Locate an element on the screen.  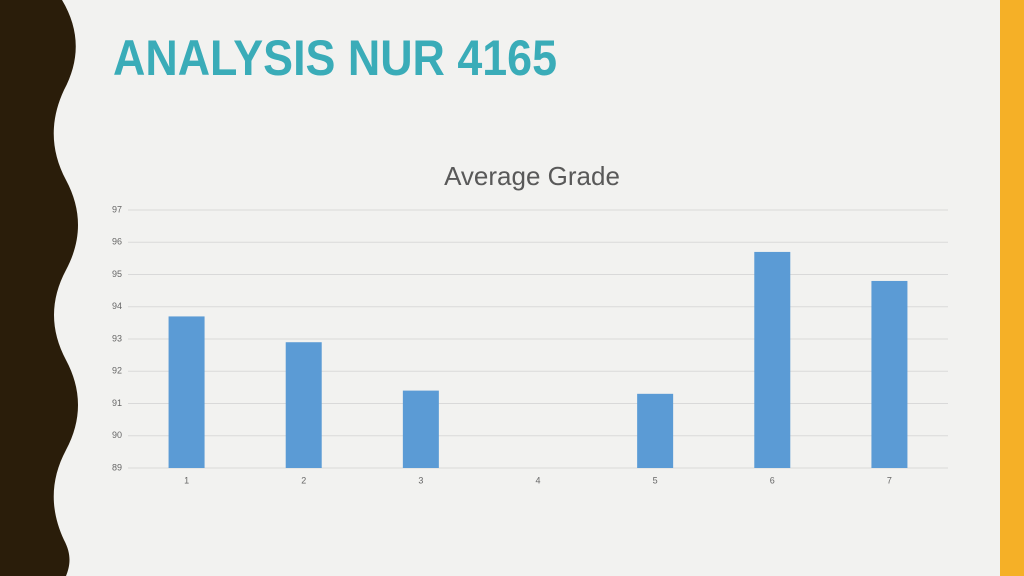
y-tick-label: 89 is located at coordinates (117, 467).